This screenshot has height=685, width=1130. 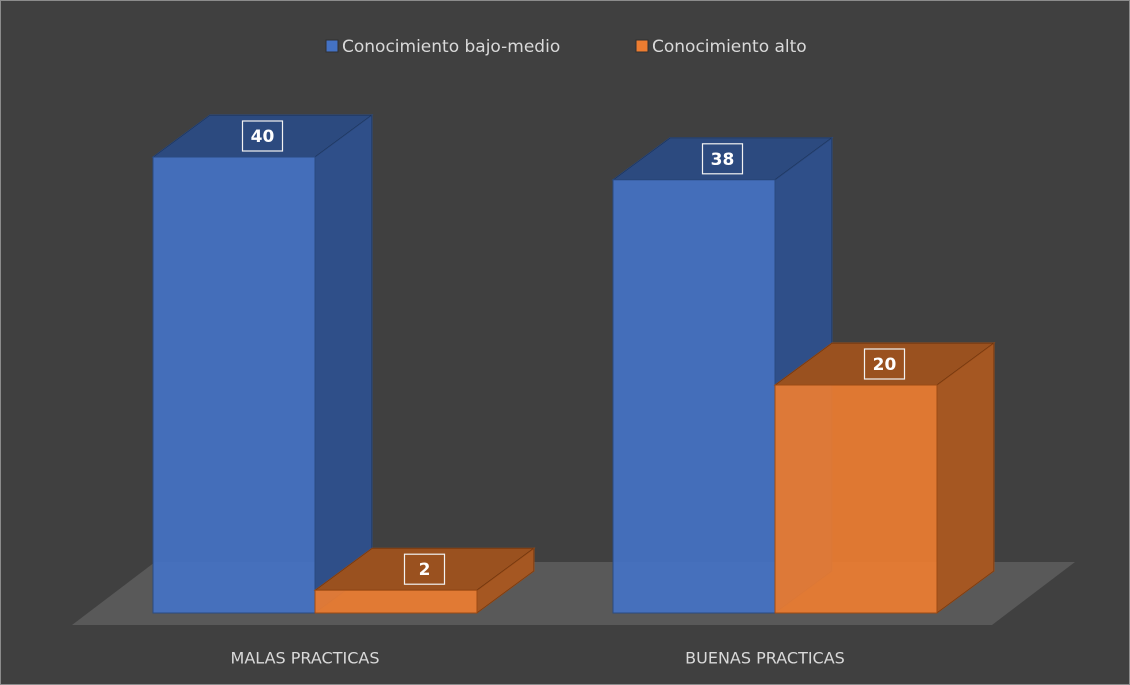 I want to click on data-label: 2, so click(x=425, y=570).